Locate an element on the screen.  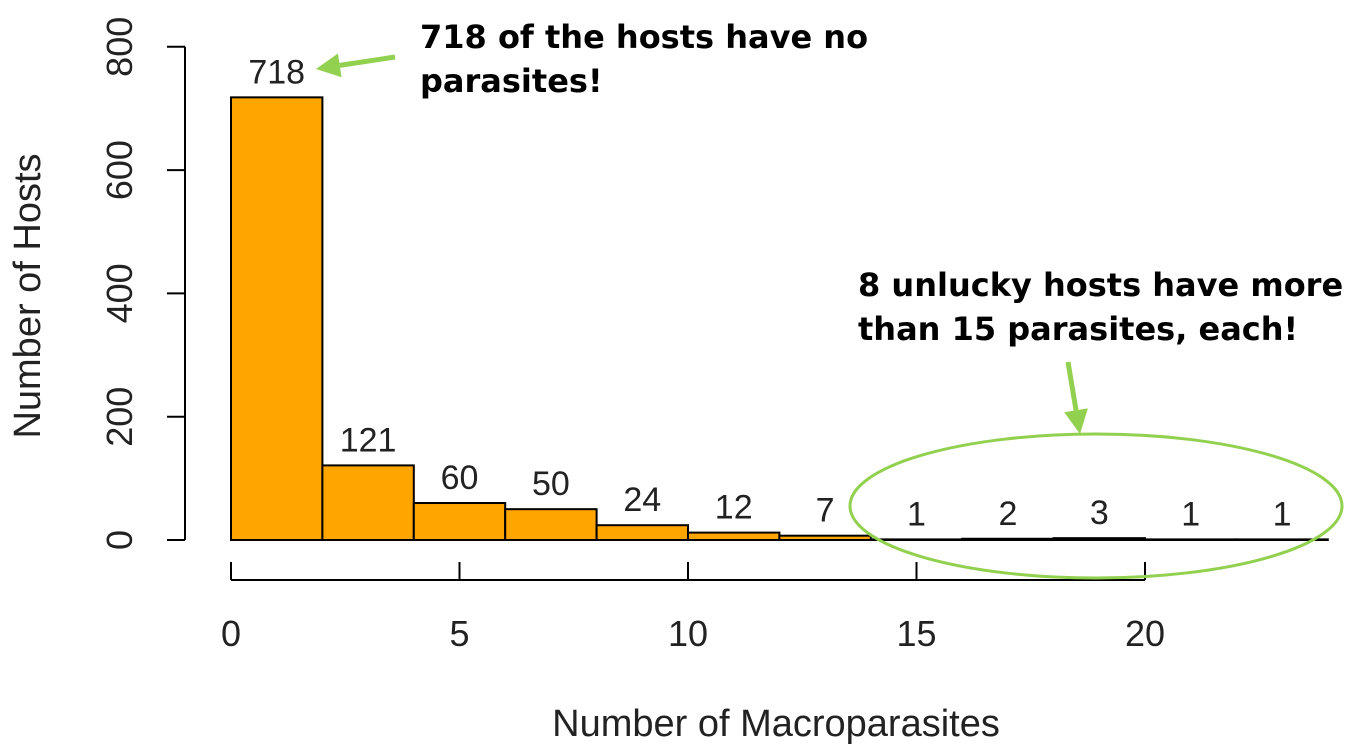
x-axis-label: Number of Macroparasites is located at coordinates (776, 724).